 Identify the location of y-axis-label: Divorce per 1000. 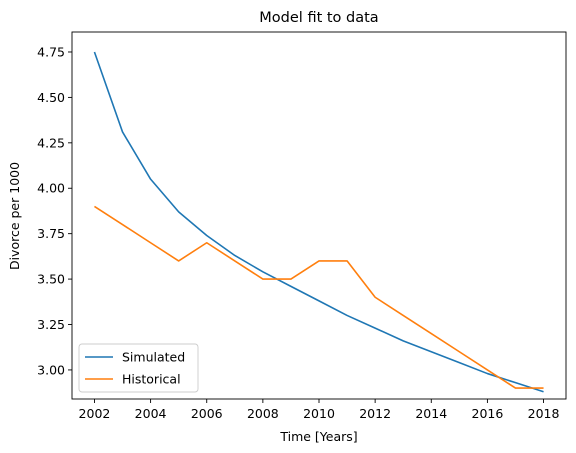
(14, 216).